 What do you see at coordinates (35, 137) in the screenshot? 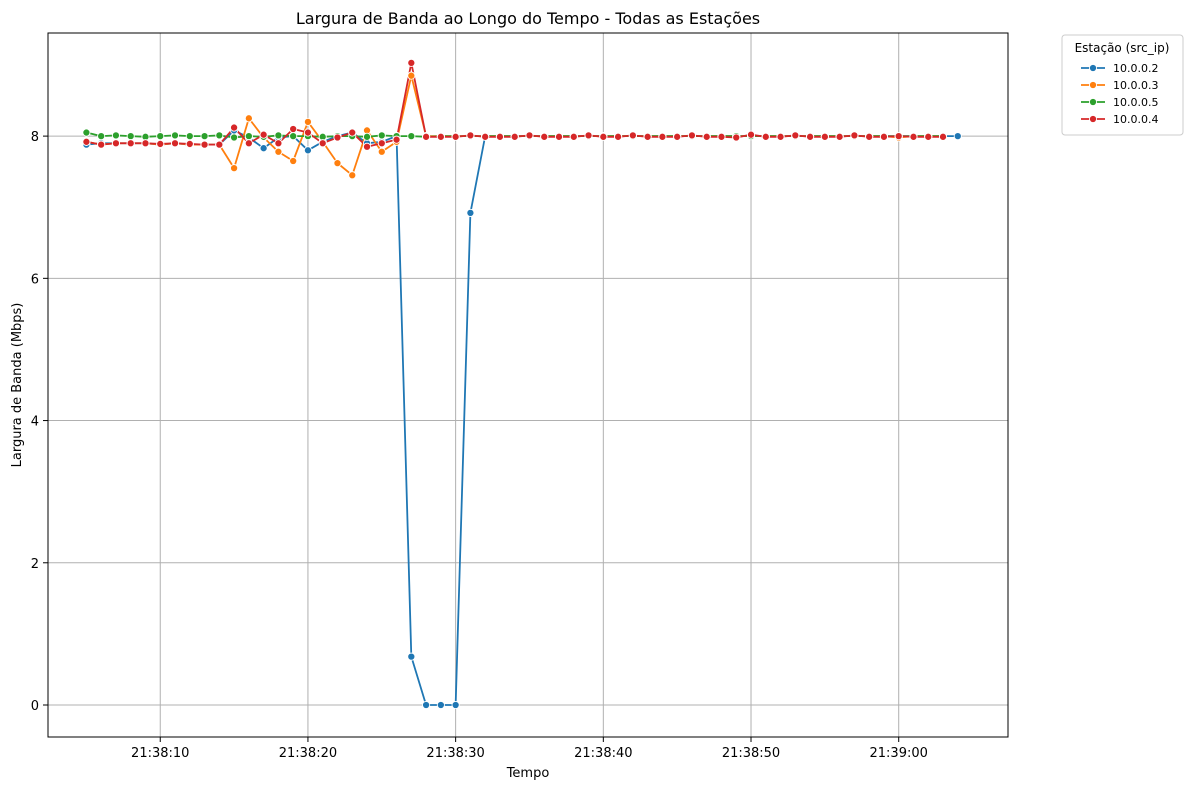
I see `y-tick-label: 8` at bounding box center [35, 137].